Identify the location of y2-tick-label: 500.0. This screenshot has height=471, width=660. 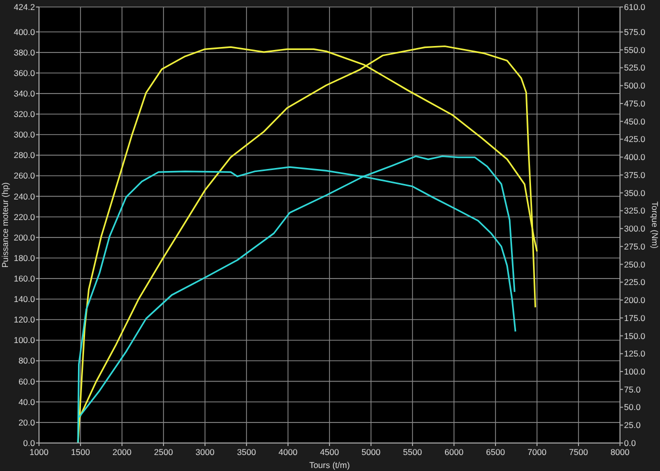
(635, 85).